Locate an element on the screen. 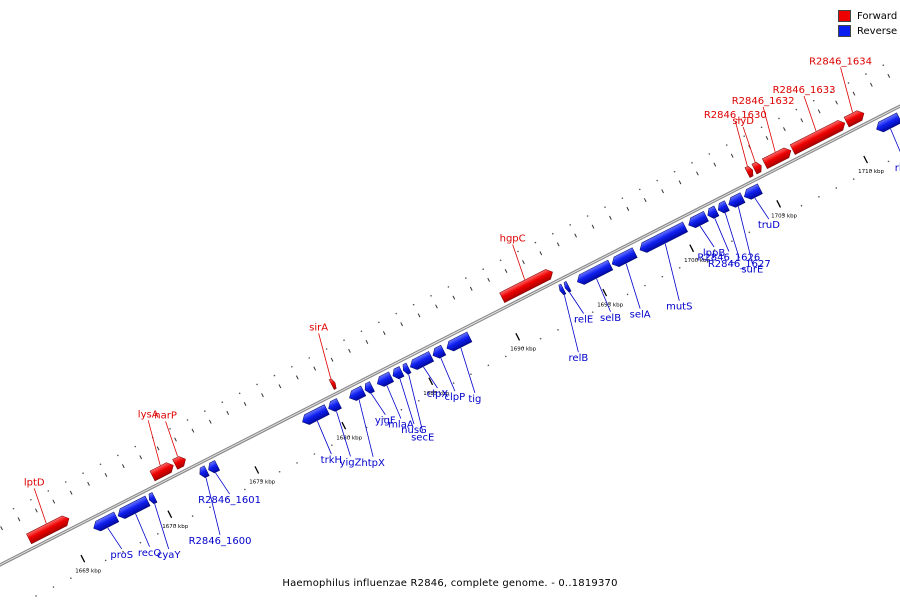  tick-label-1665: 1665 kbp is located at coordinates (88, 571).